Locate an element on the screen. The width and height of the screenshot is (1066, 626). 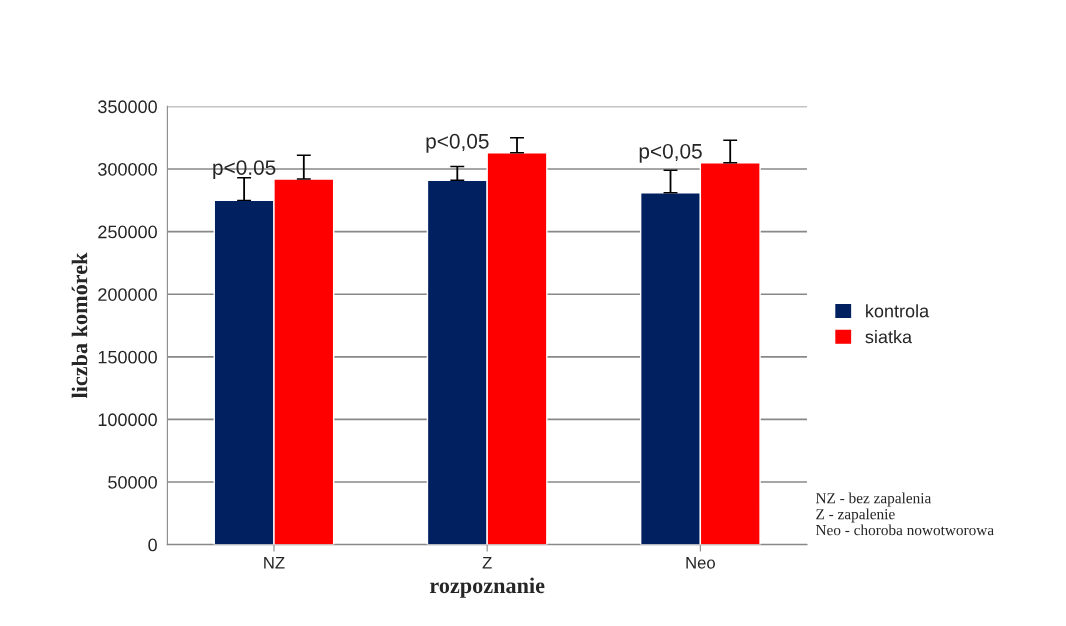
y-tick-label: 0 is located at coordinates (152, 545).